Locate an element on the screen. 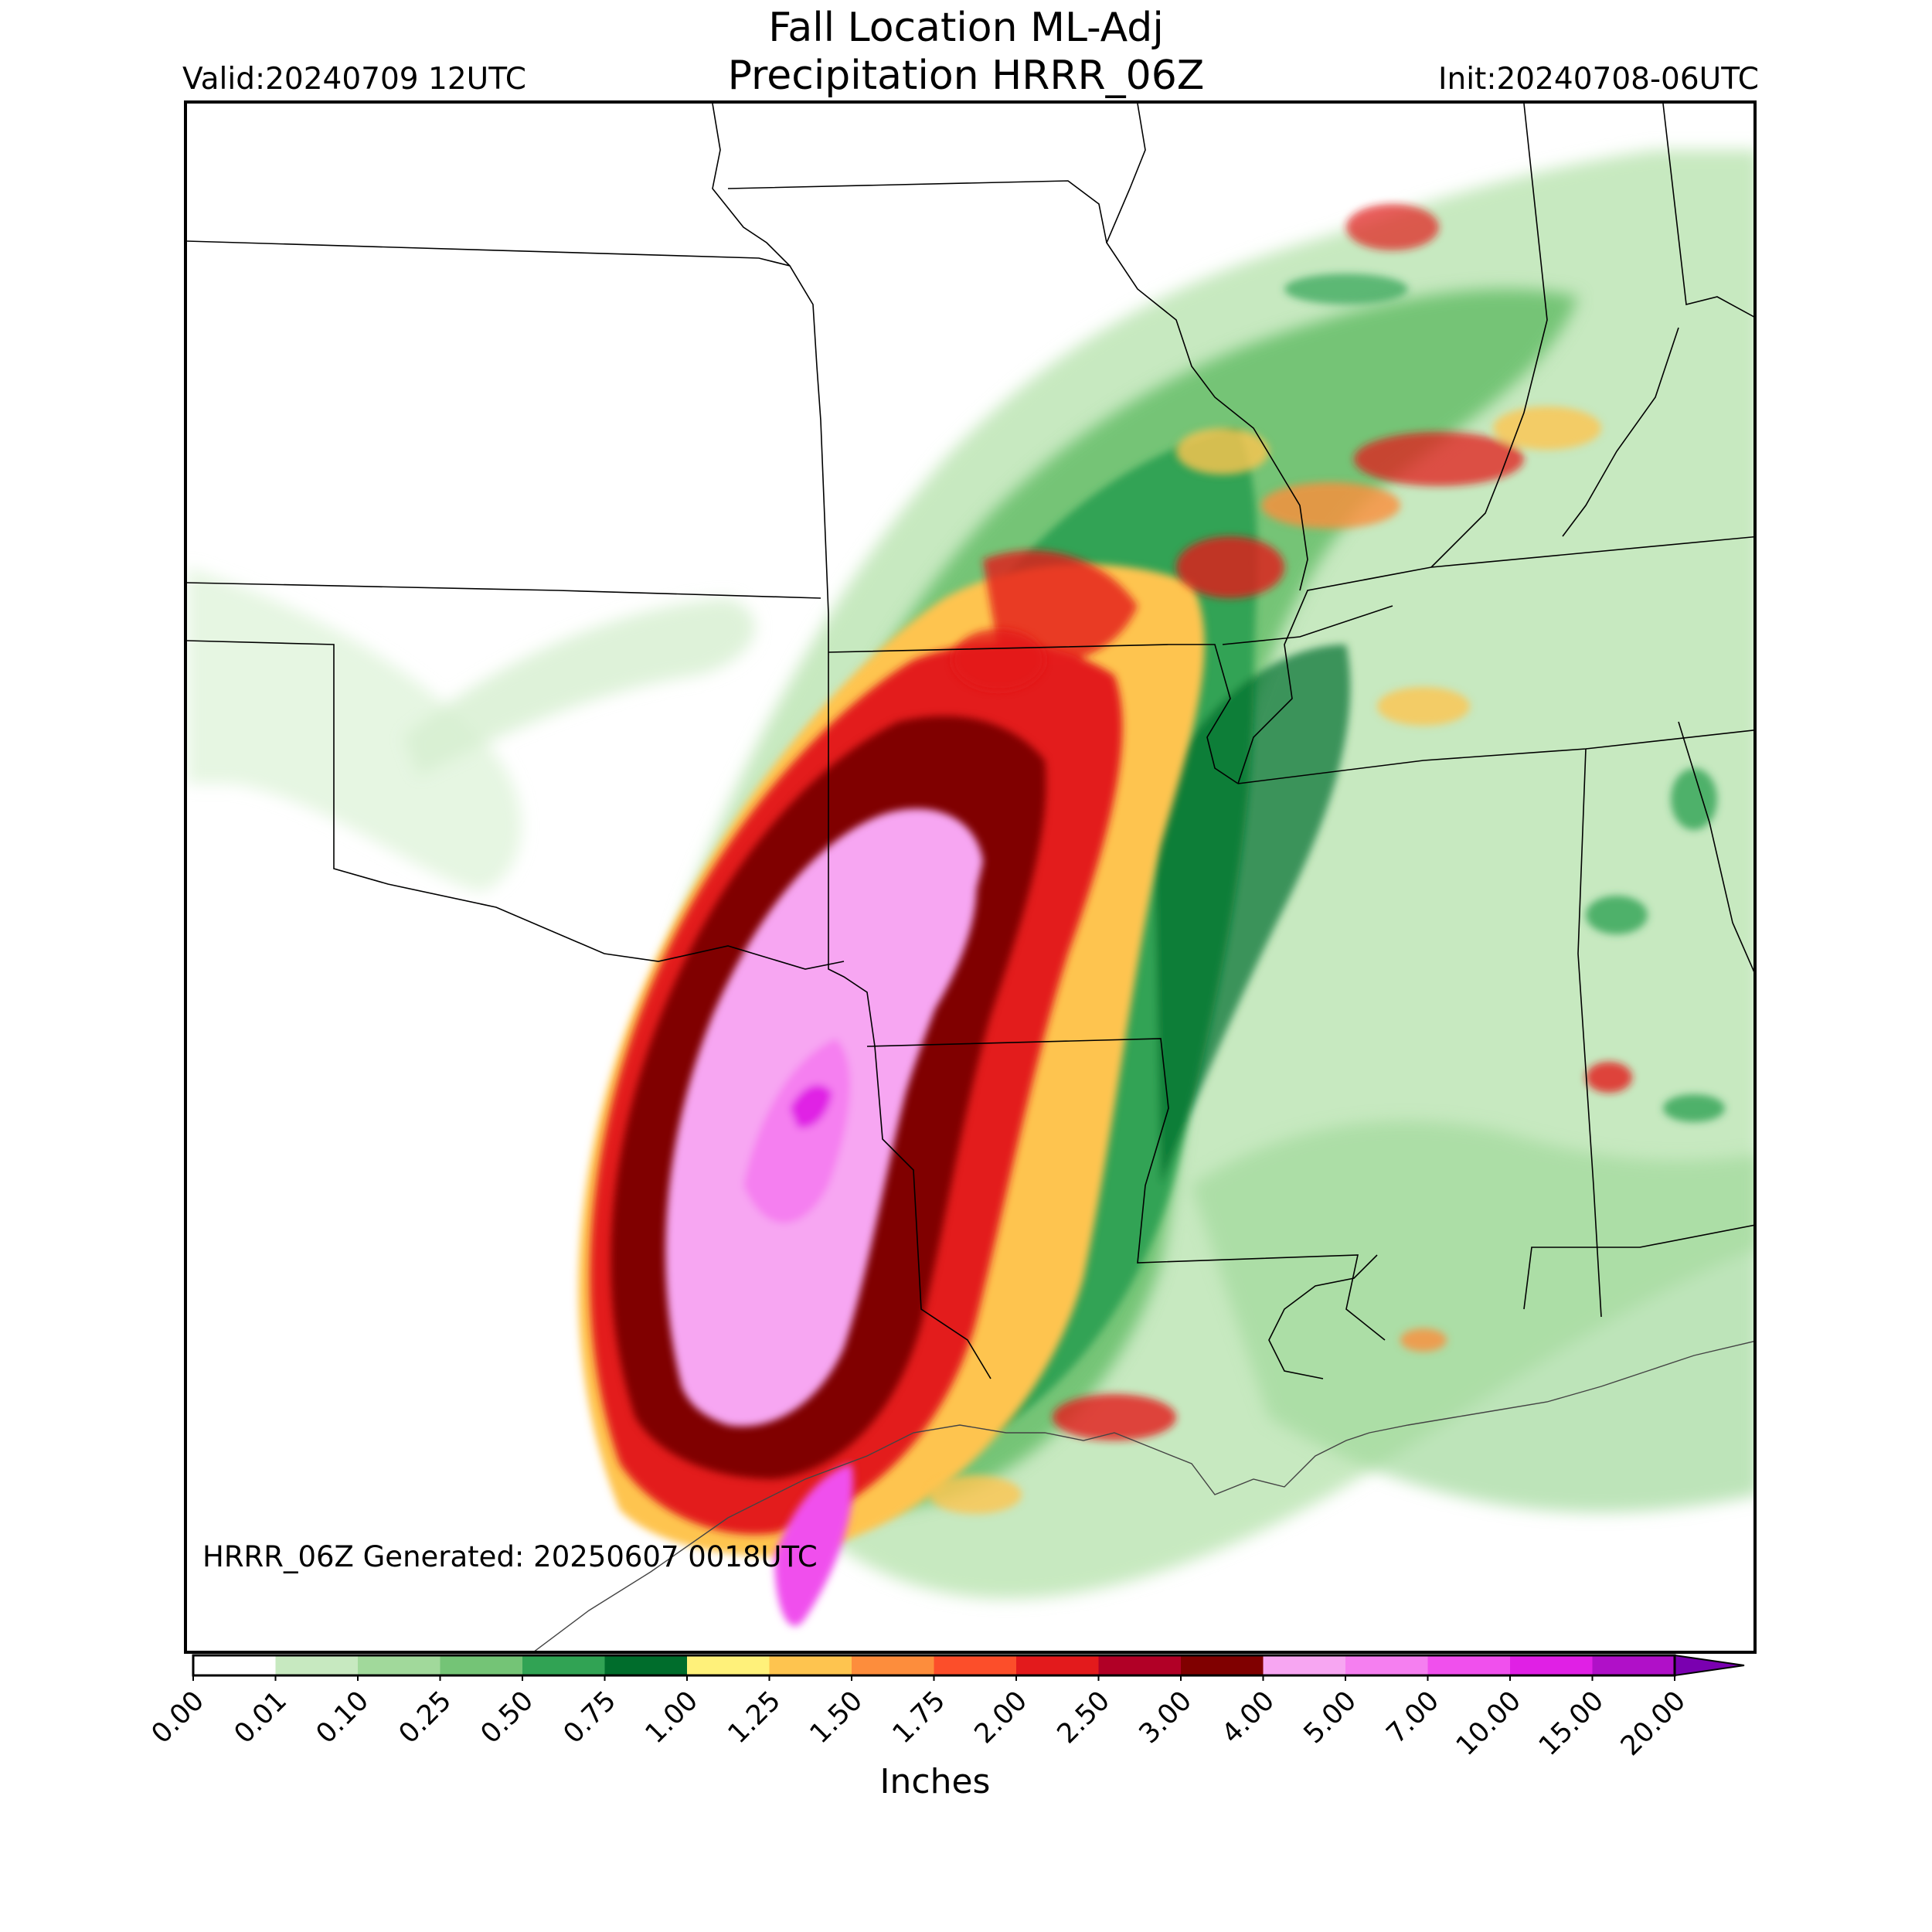  colorbar is located at coordinates (969, 1668).